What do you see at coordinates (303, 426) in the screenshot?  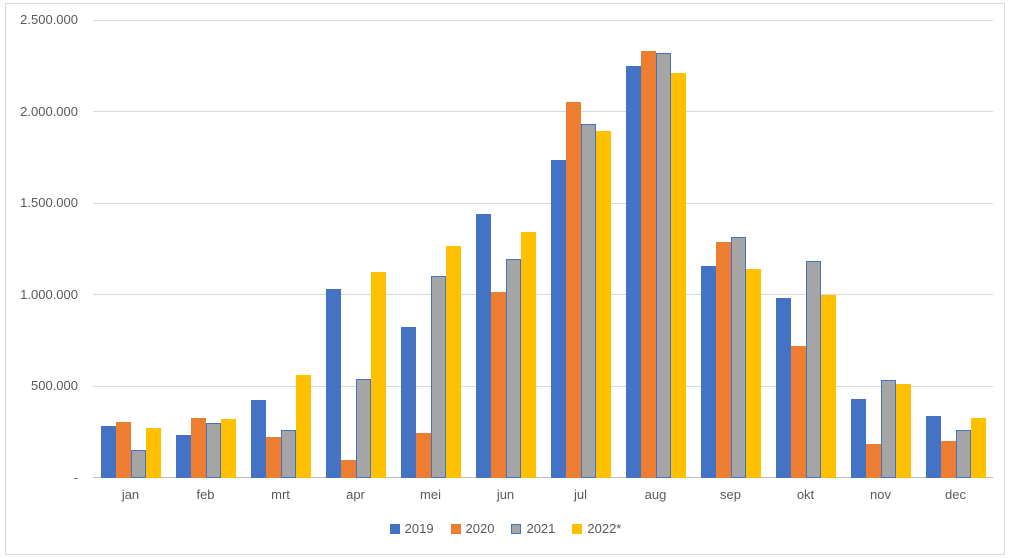 I see `bar-2022-mrt` at bounding box center [303, 426].